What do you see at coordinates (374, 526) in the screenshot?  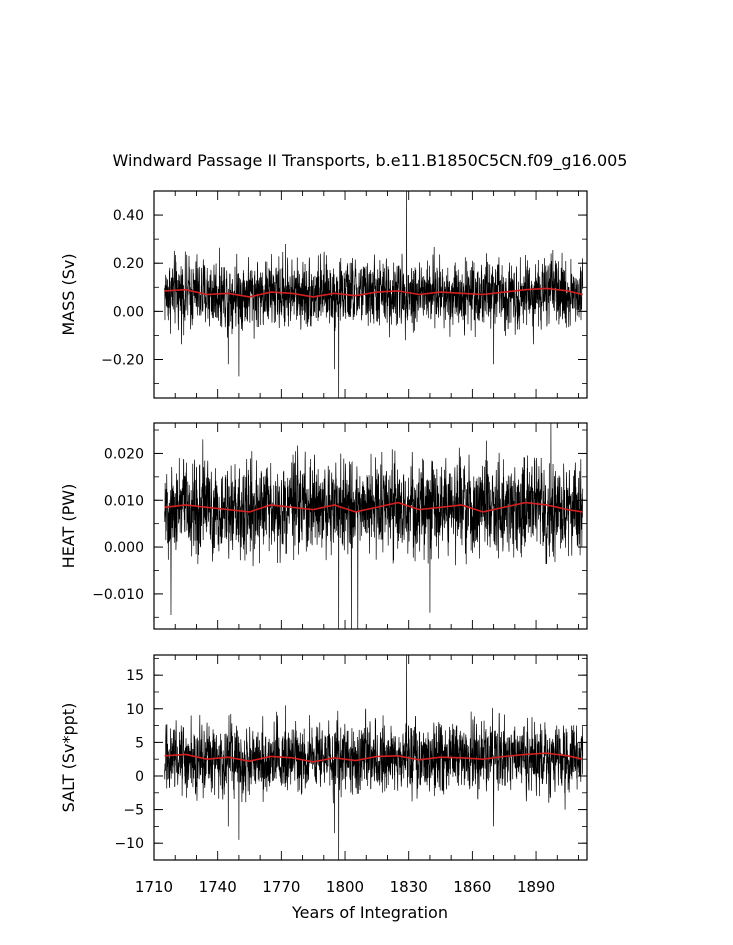 I see `heat-raw-series` at bounding box center [374, 526].